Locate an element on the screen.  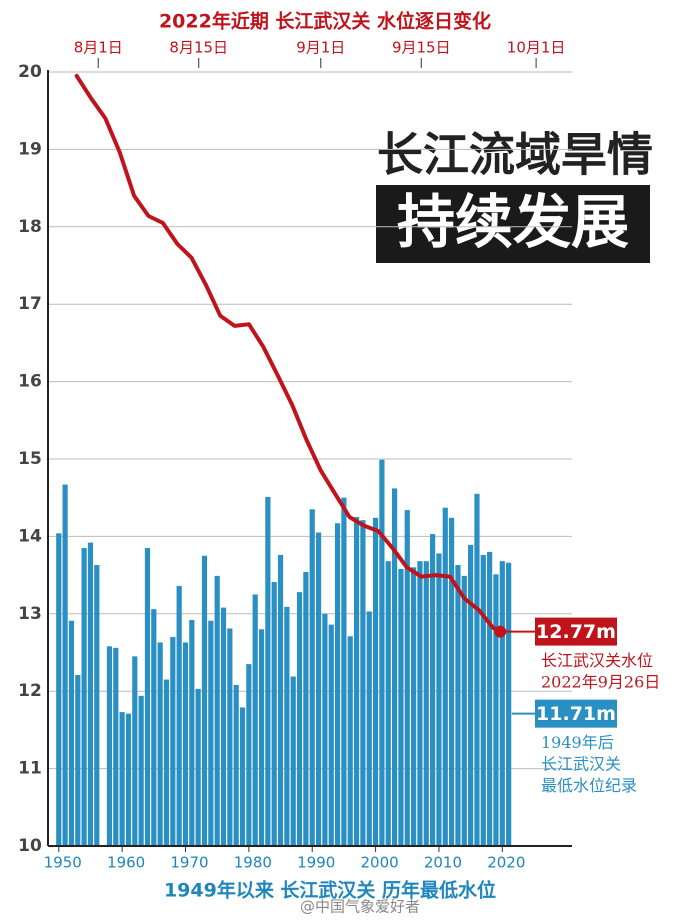
x-tick-label: 2020 is located at coordinates (506, 863).